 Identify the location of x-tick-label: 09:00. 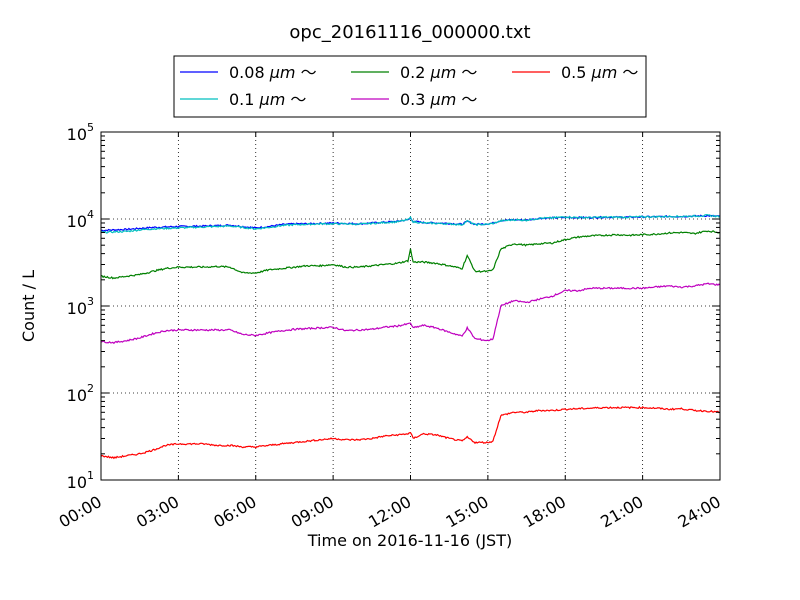
(312, 512).